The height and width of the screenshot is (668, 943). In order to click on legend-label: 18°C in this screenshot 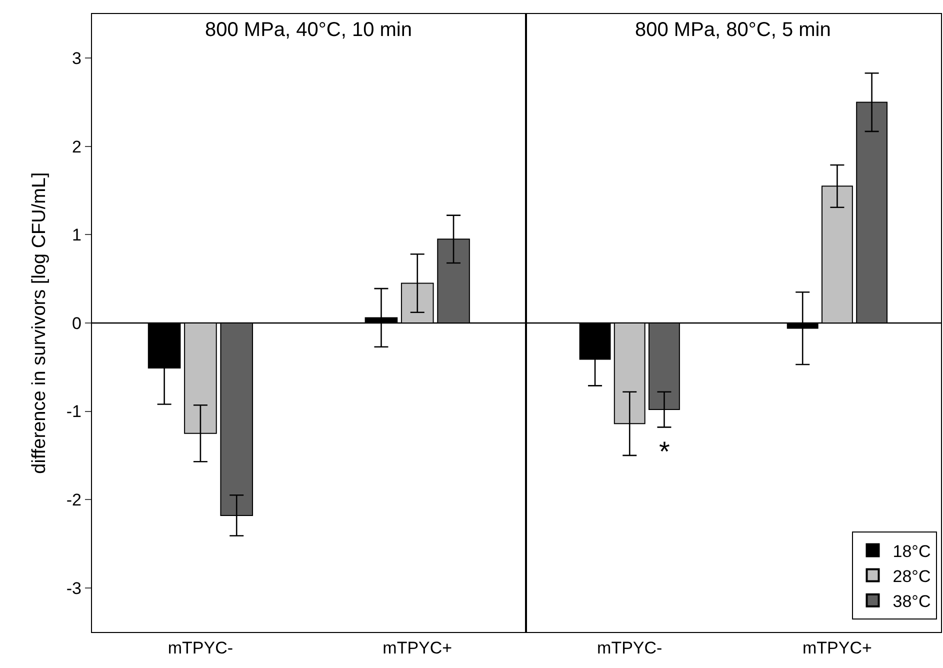, I will do `click(911, 551)`.